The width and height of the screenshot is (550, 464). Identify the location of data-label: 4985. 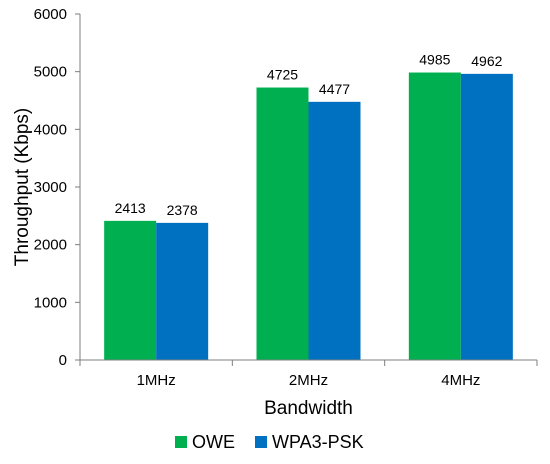
(434, 60).